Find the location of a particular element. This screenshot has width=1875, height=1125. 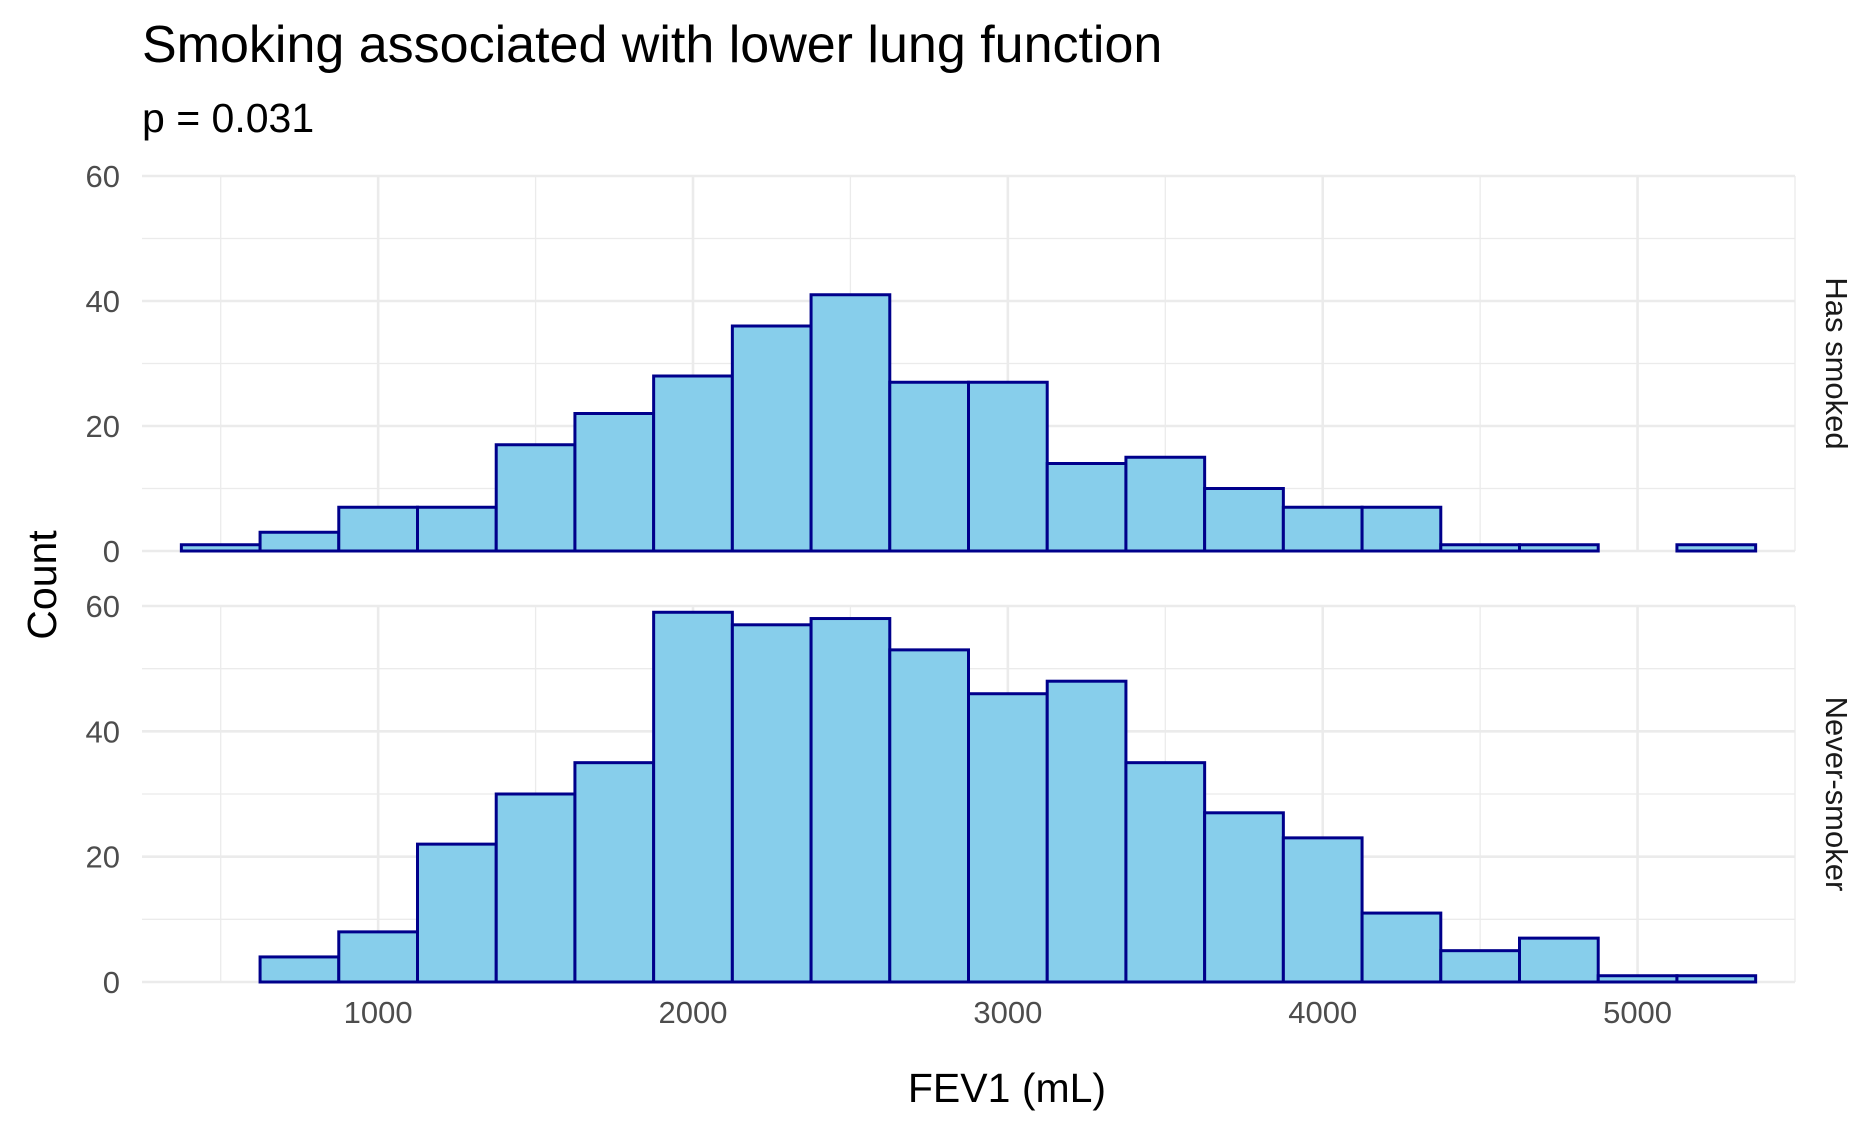

x-axis-ticks: 1000 2000 3000 4000 5000 is located at coordinates (1008, 1012).